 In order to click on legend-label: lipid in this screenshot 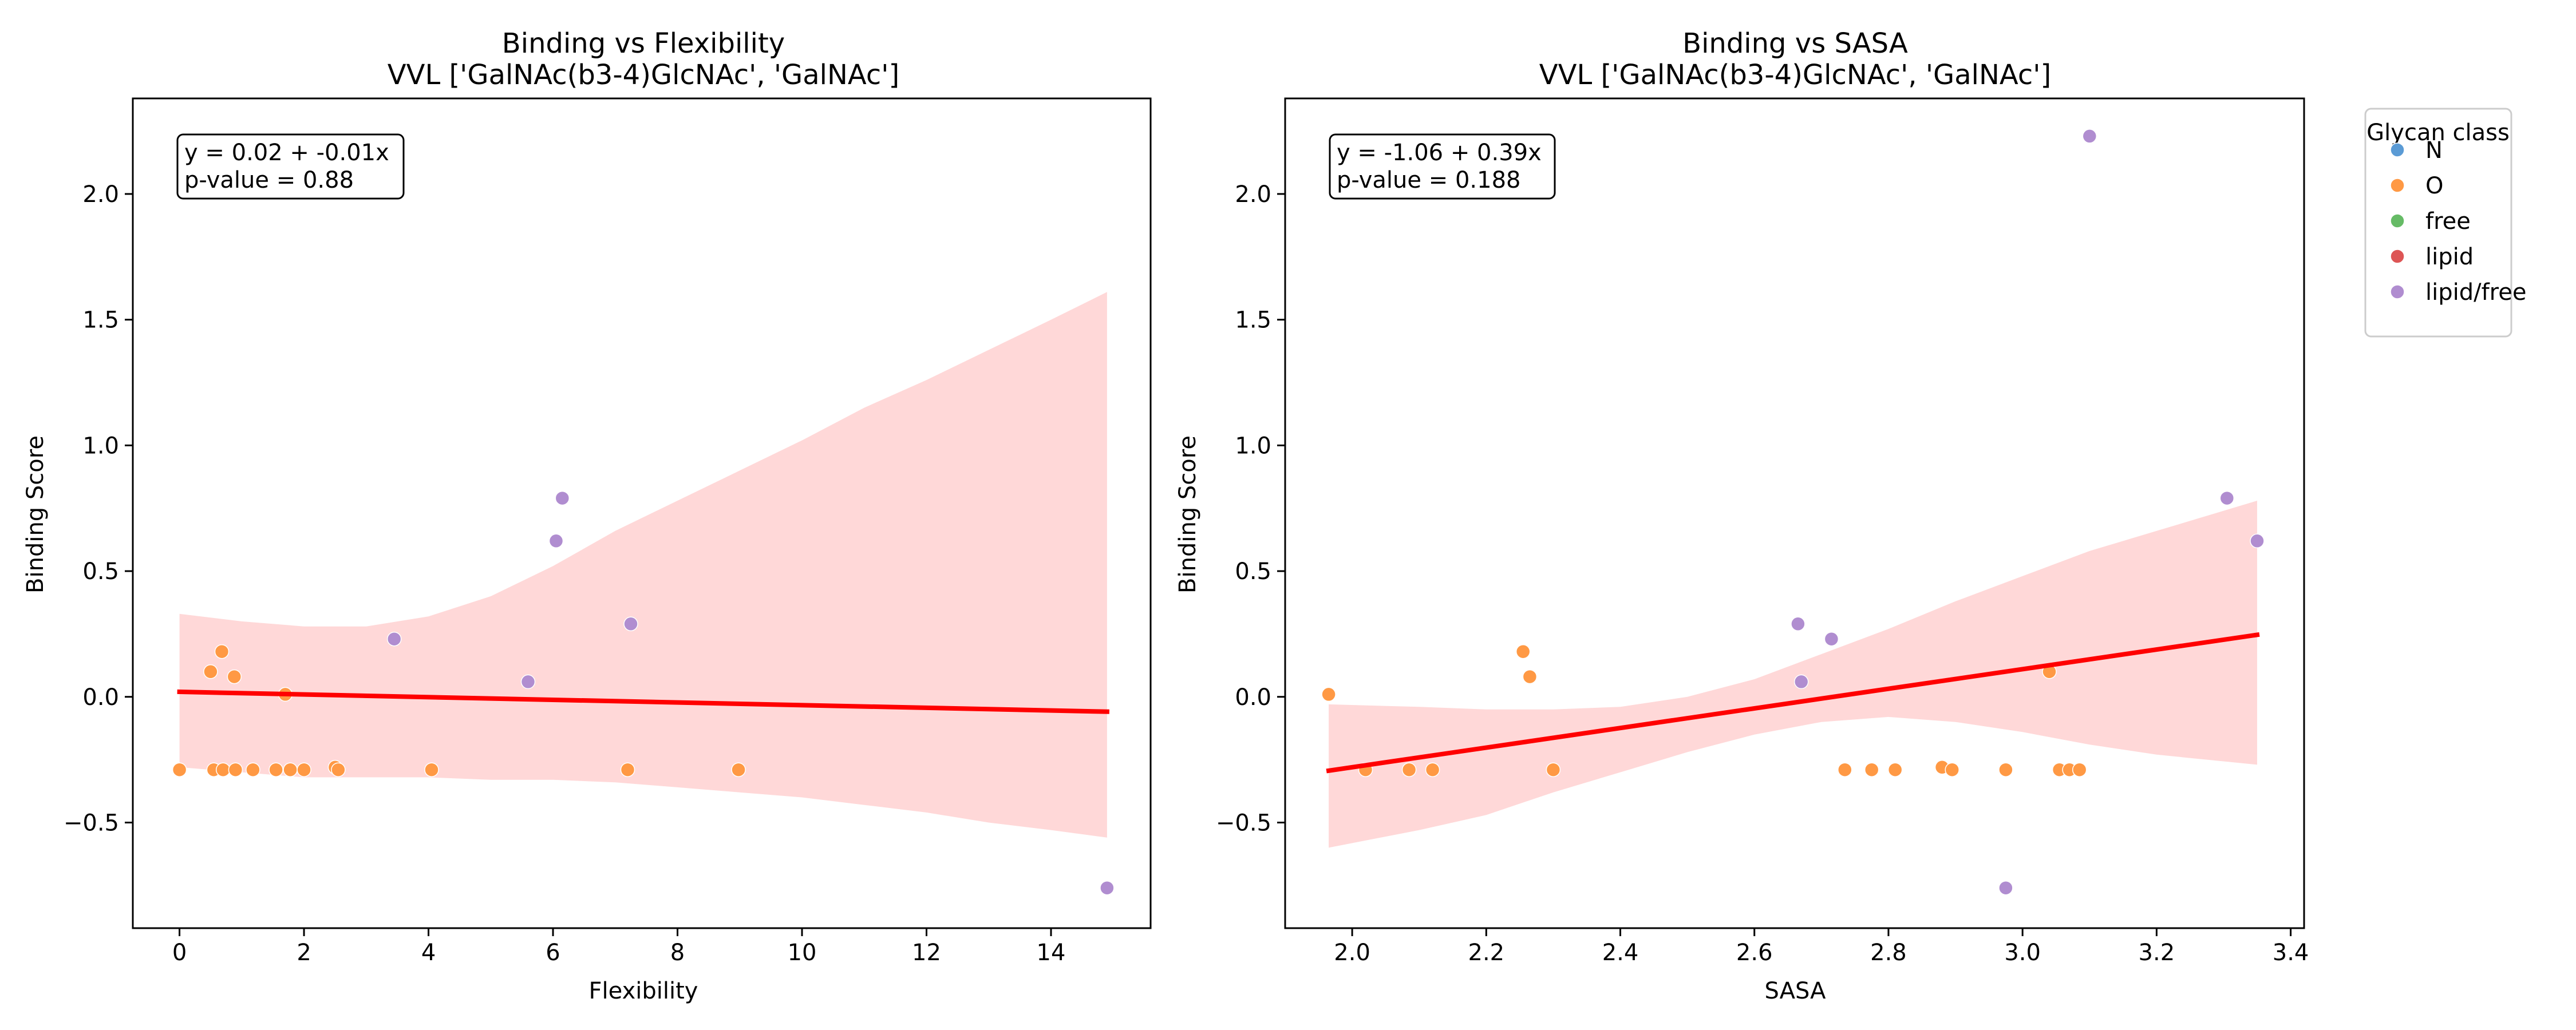, I will do `click(2449, 257)`.